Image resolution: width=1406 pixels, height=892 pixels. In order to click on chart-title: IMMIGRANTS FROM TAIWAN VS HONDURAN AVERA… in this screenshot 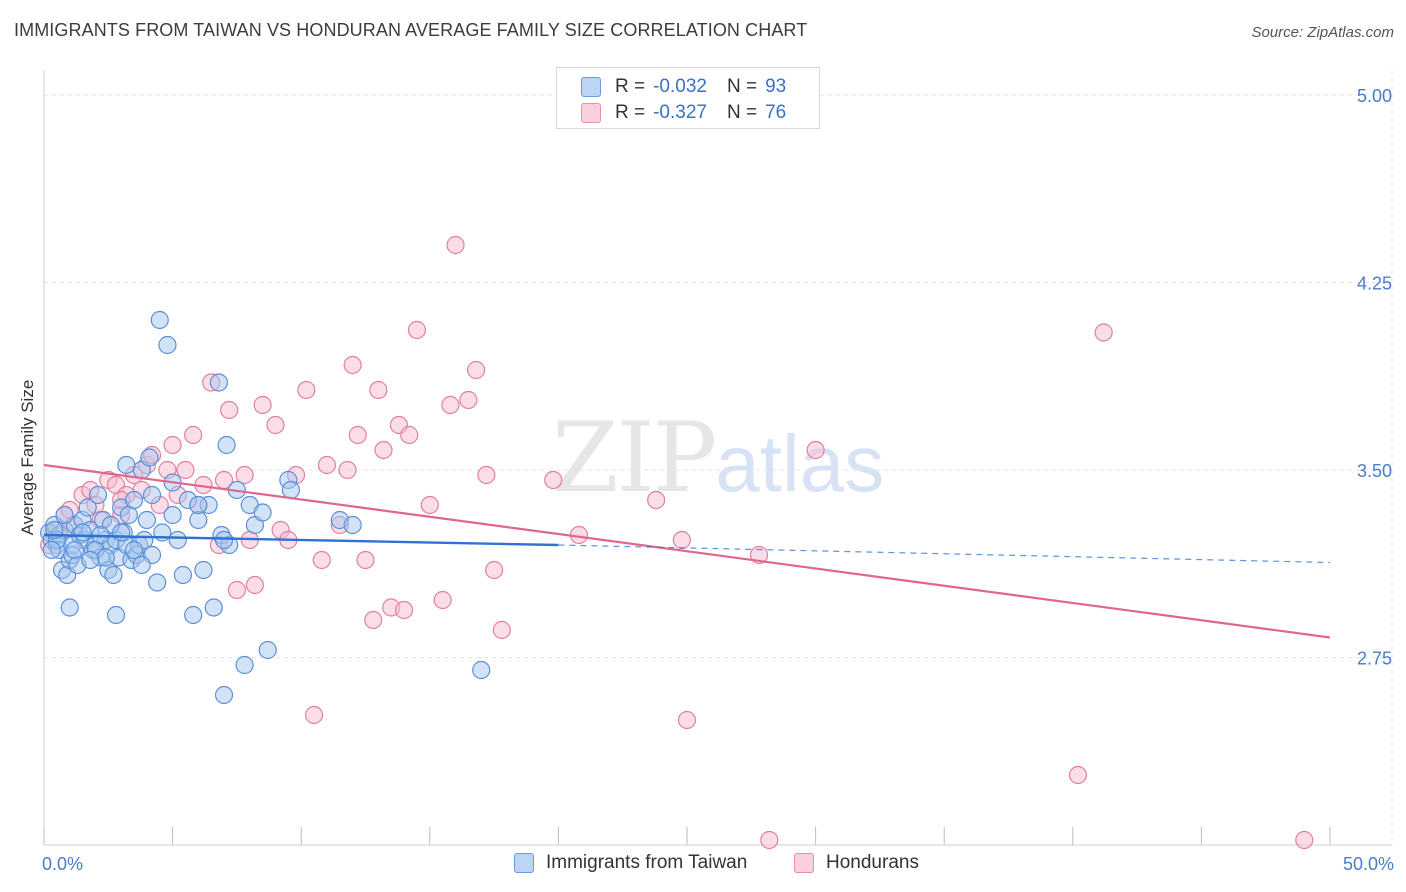, I will do `click(411, 30)`.